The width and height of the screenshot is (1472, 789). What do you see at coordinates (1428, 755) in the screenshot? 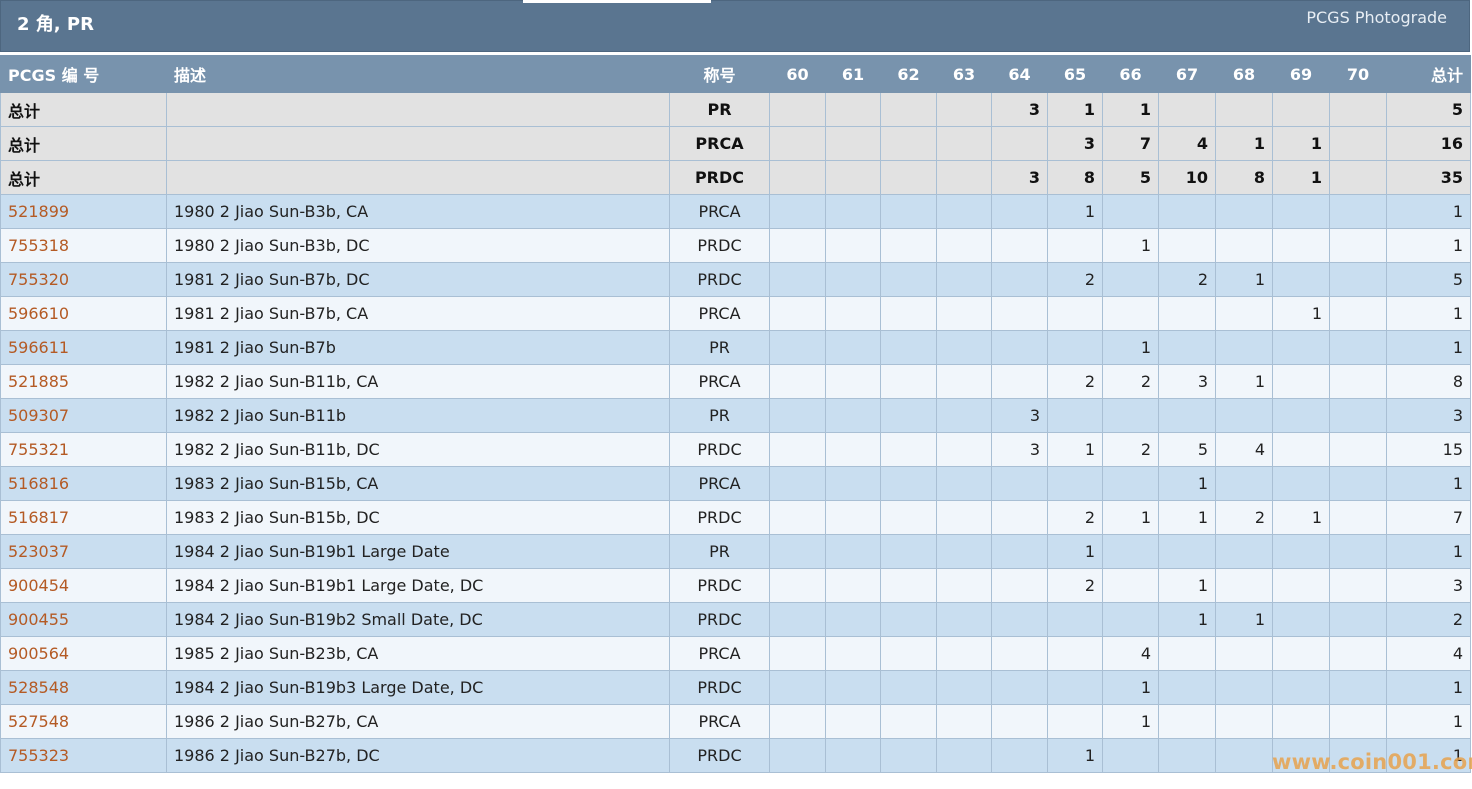
I see `row-total-cell: 1` at bounding box center [1428, 755].